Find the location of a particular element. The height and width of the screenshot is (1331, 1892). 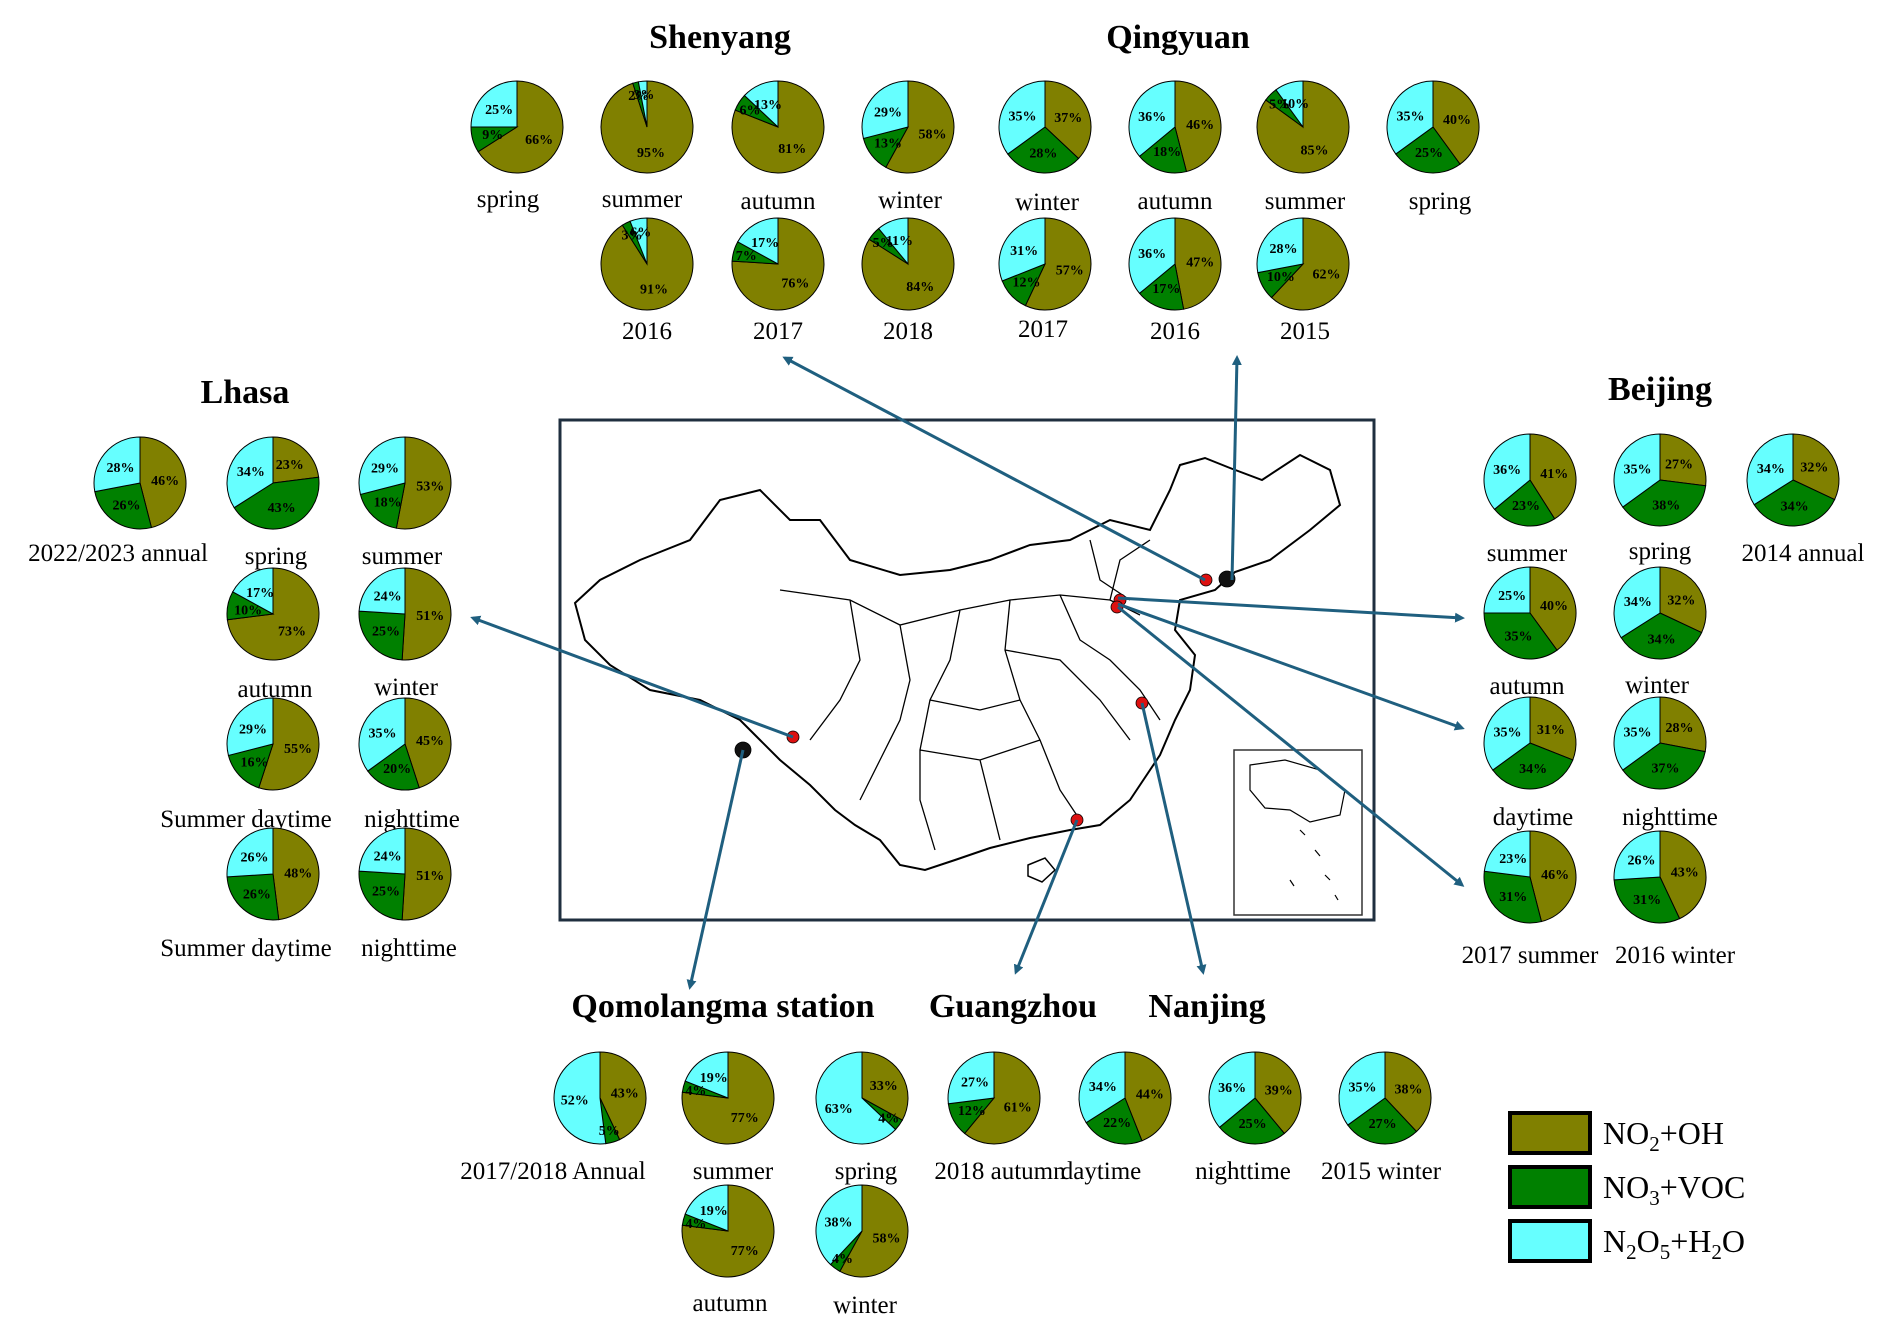

title-beijing: Beijing is located at coordinates (1660, 389).